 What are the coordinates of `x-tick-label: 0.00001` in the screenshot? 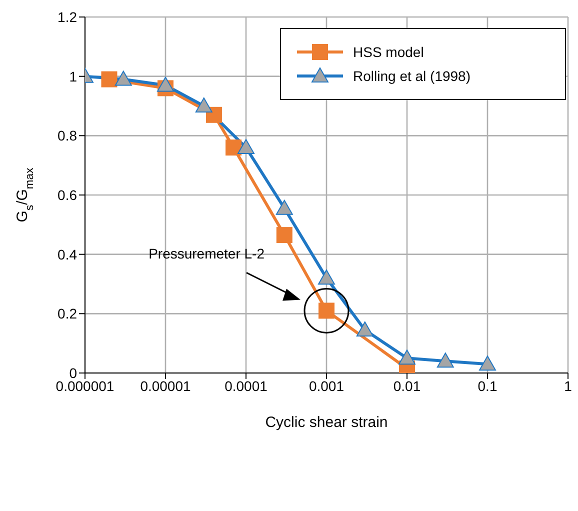 It's located at (166, 386).